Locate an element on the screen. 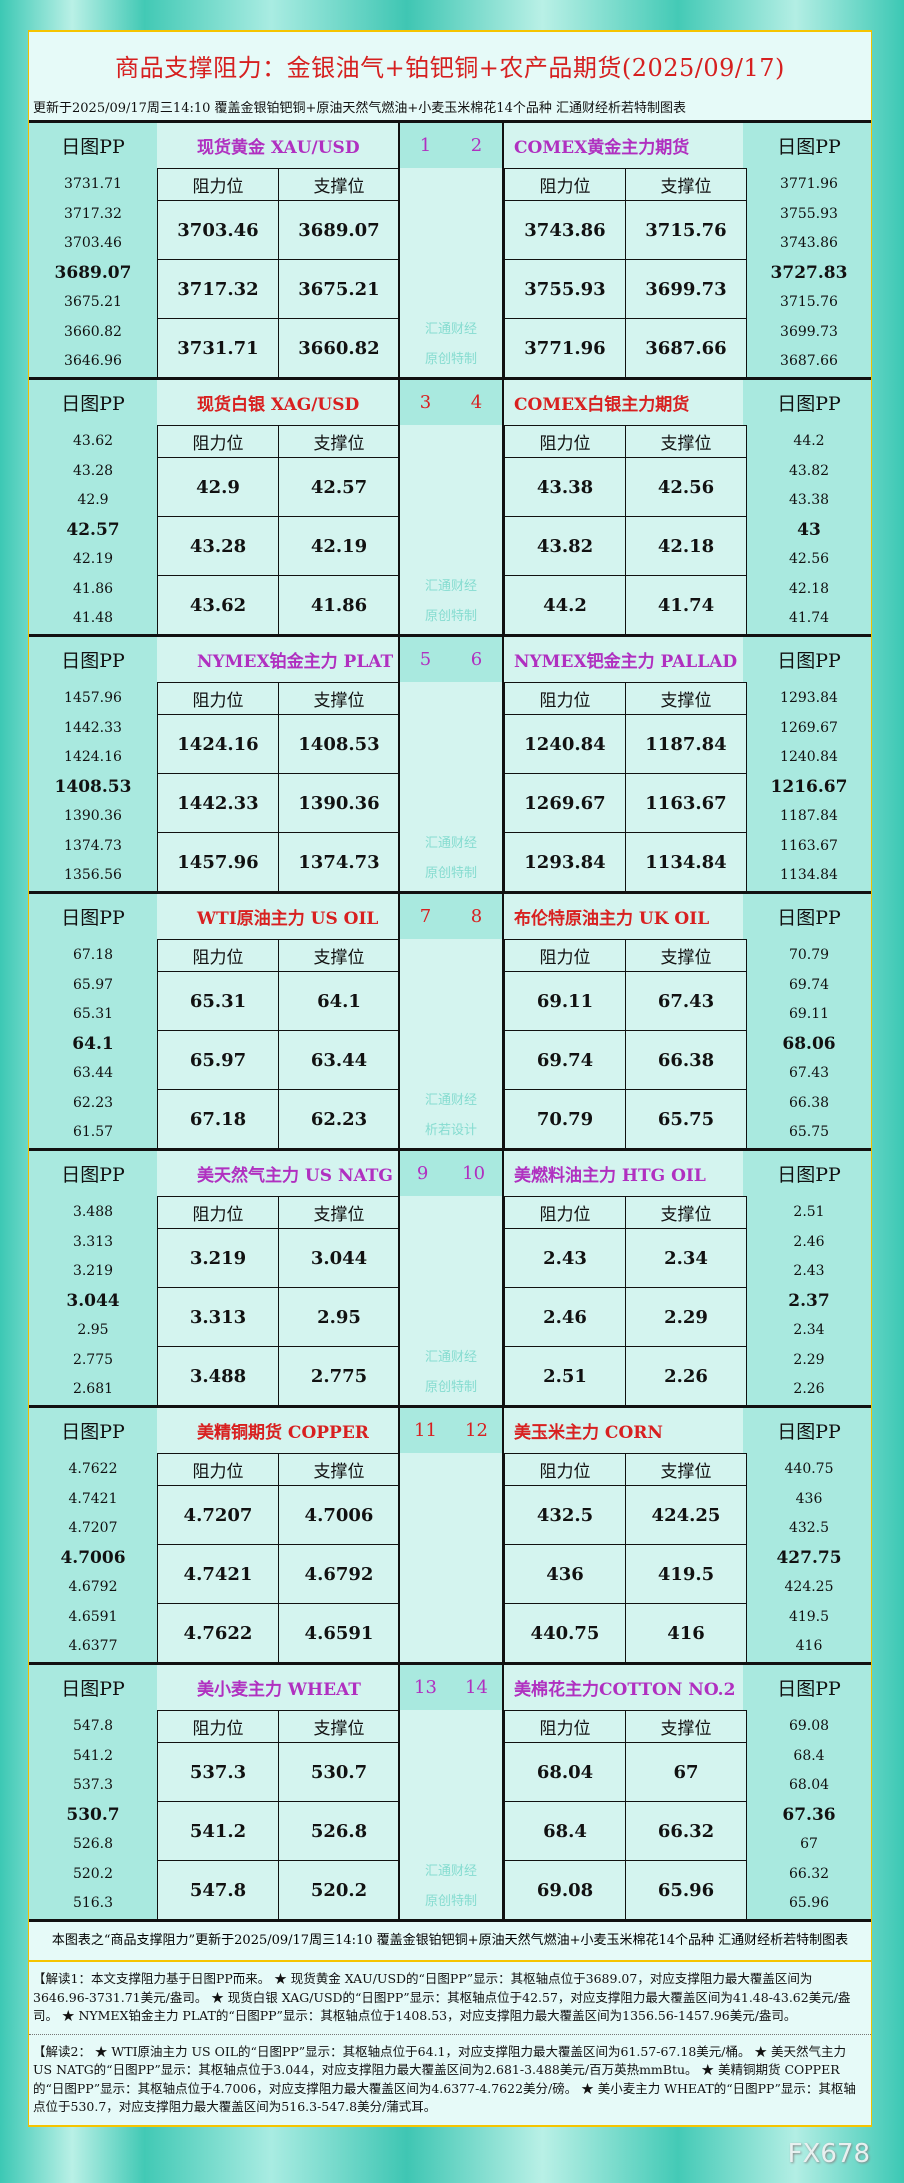  pp-level: 2.26 is located at coordinates (809, 1389).